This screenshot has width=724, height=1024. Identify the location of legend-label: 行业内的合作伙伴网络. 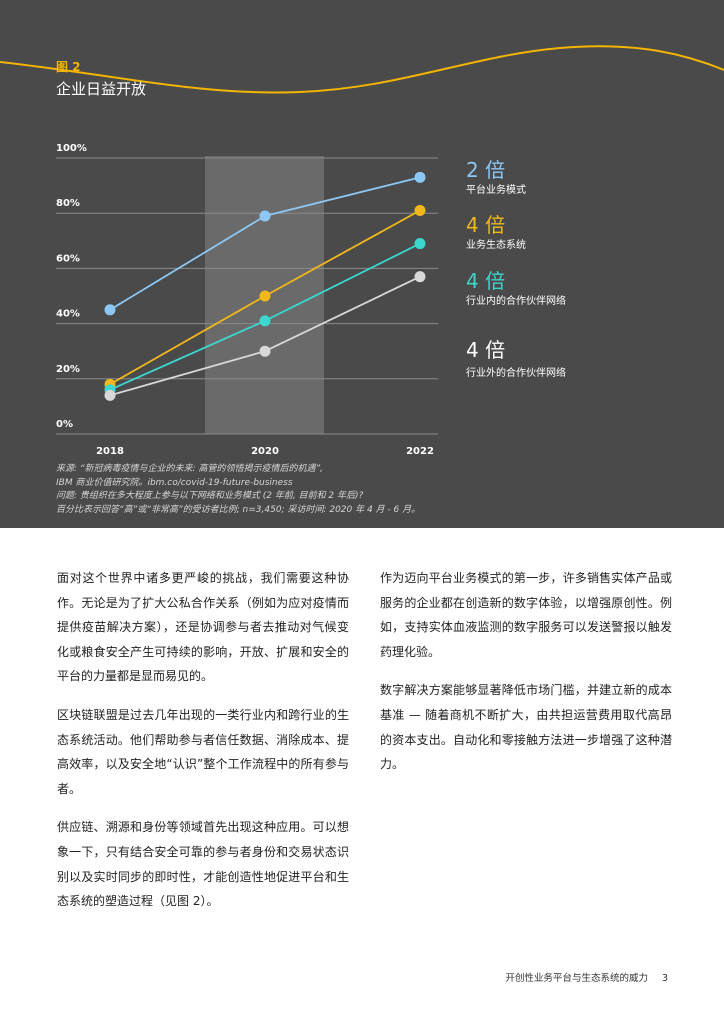
(516, 300).